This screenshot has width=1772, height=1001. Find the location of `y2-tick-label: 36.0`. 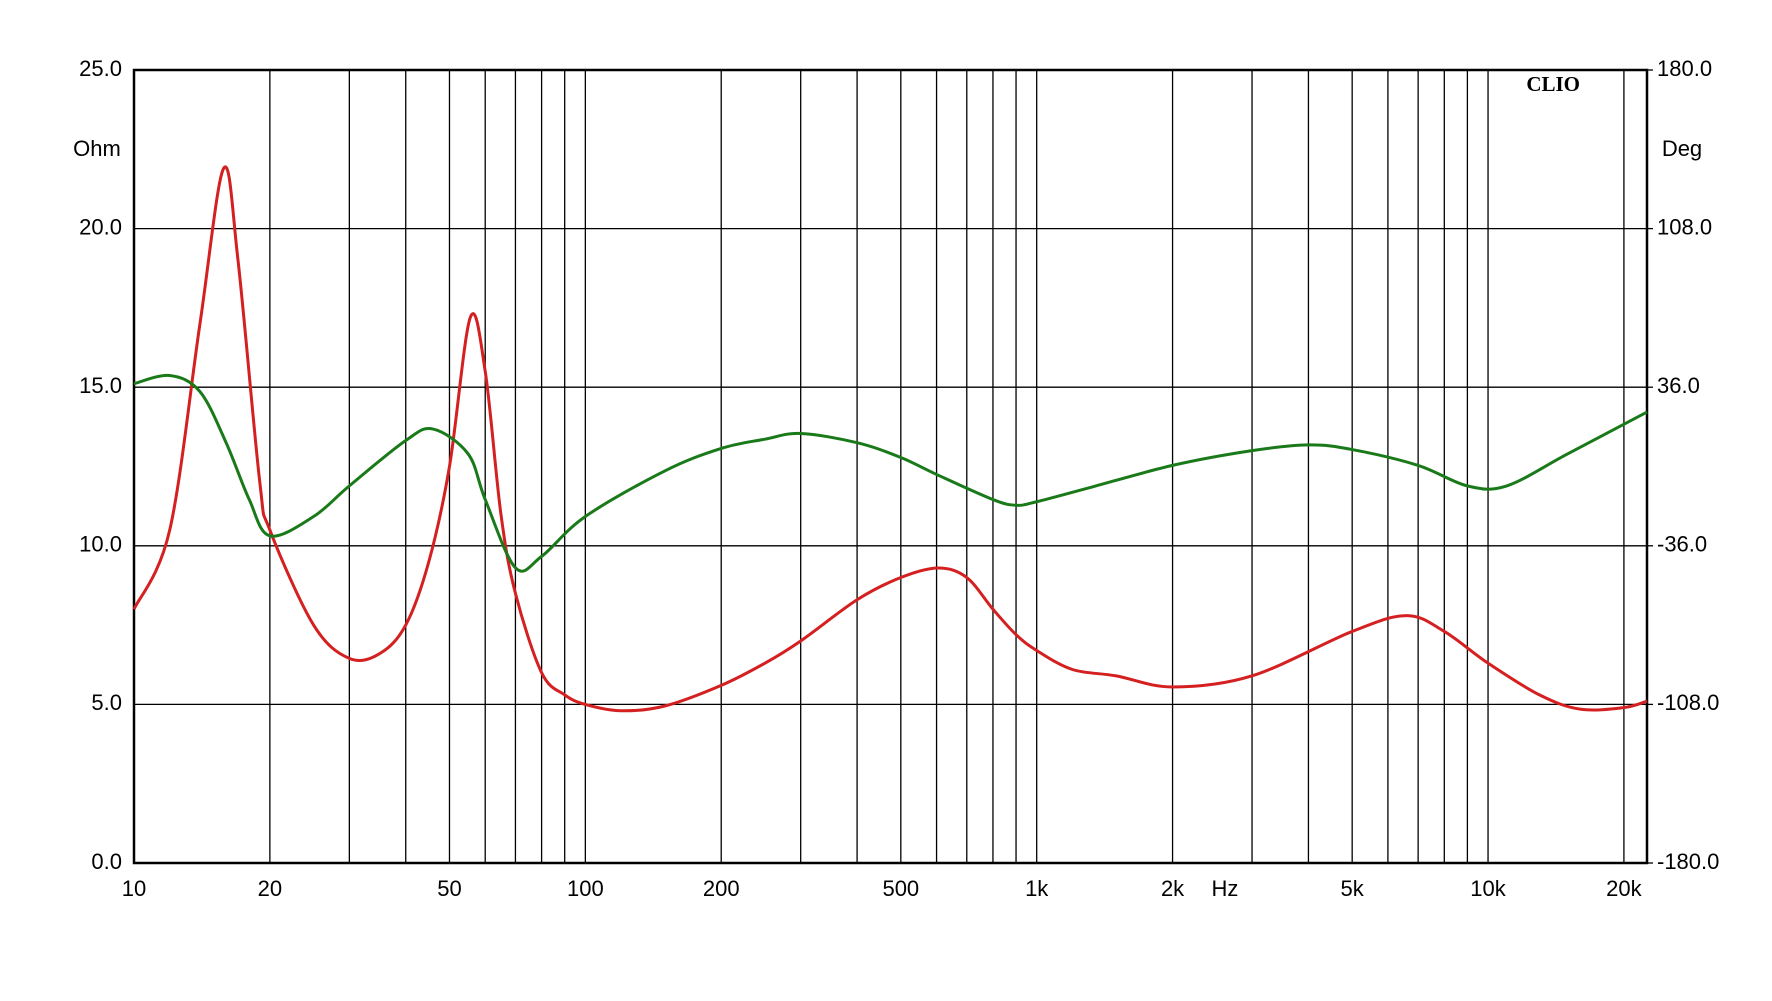

y2-tick-label: 36.0 is located at coordinates (1678, 385).